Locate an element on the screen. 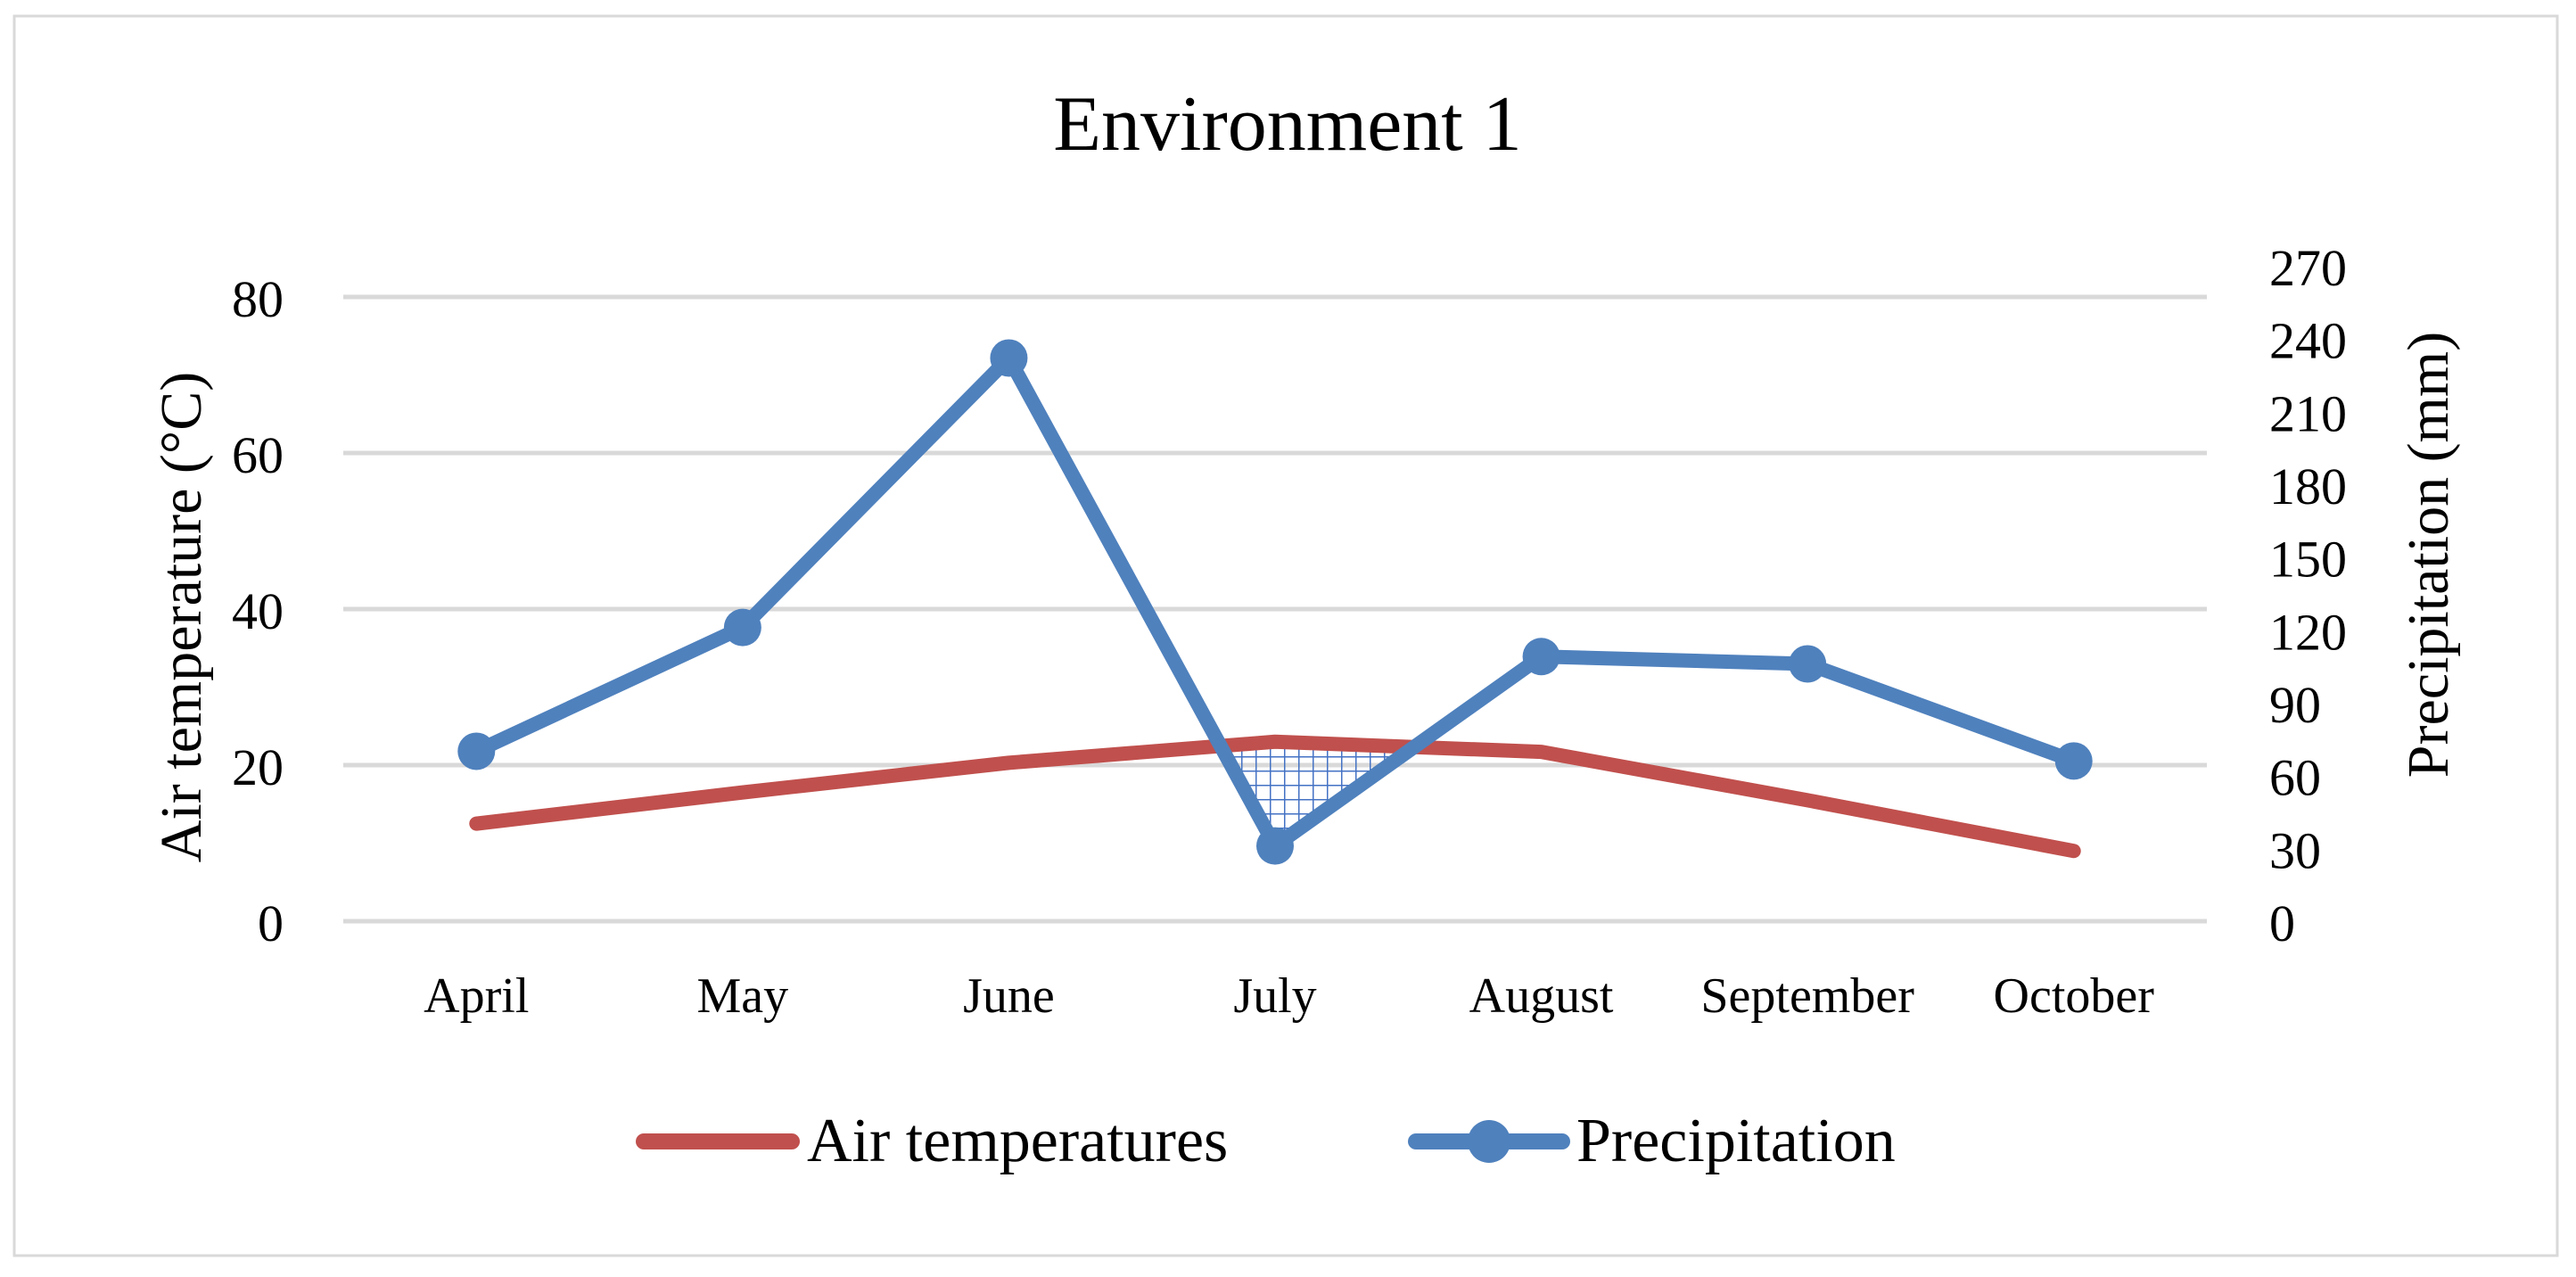 This screenshot has height=1277, width=2576. right-tick-label: 30 is located at coordinates (2295, 850).